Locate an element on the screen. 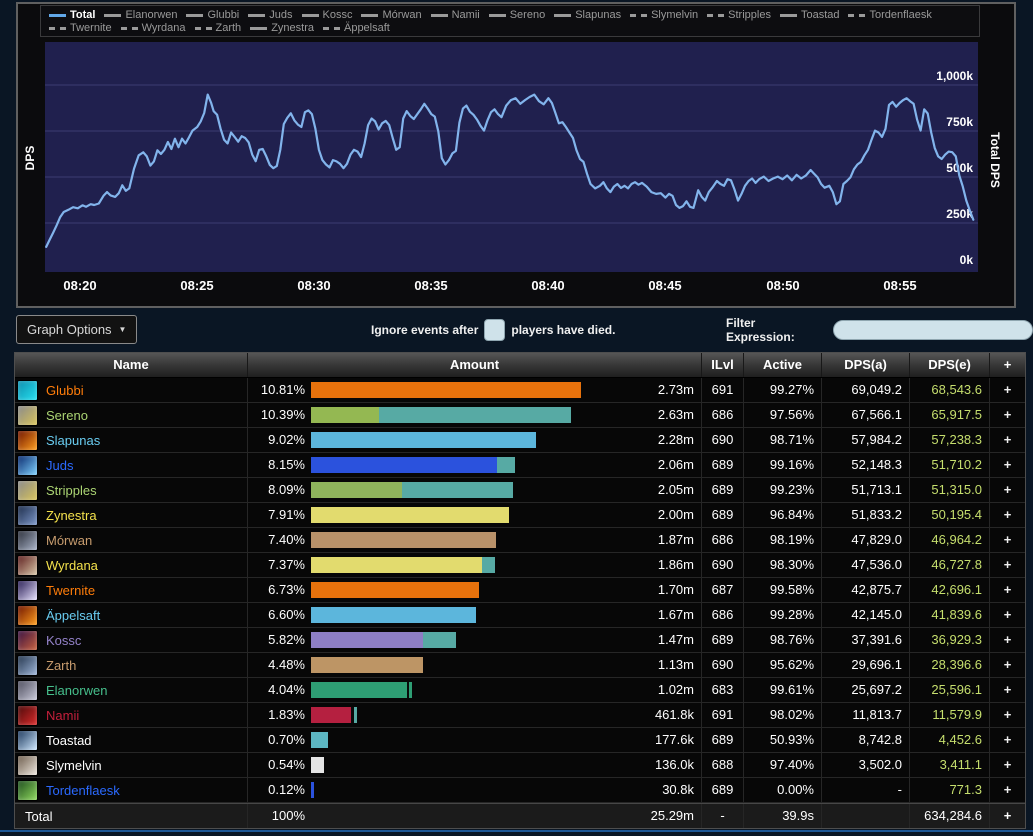 This screenshot has width=1033, height=836. column-header-amount: Amount is located at coordinates (474, 365).